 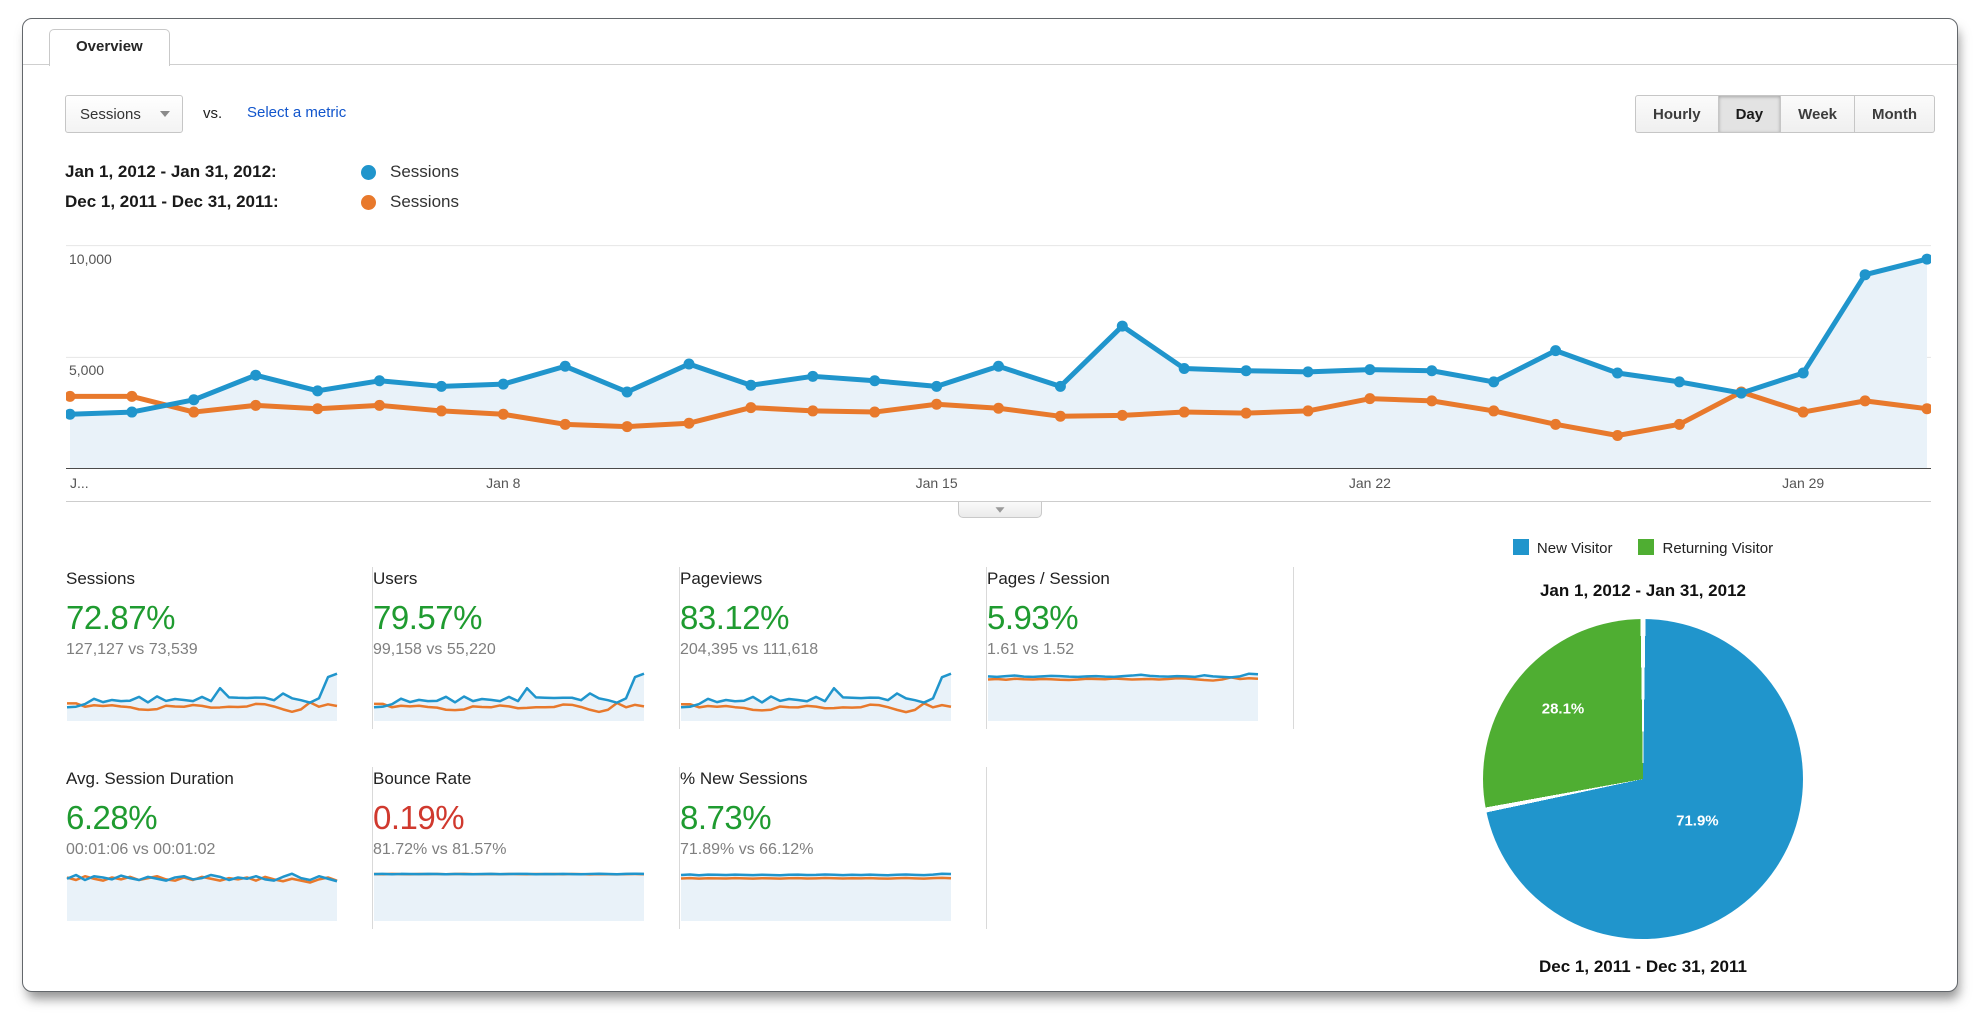 I want to click on timeline-slider-track, so click(x=998, y=501).